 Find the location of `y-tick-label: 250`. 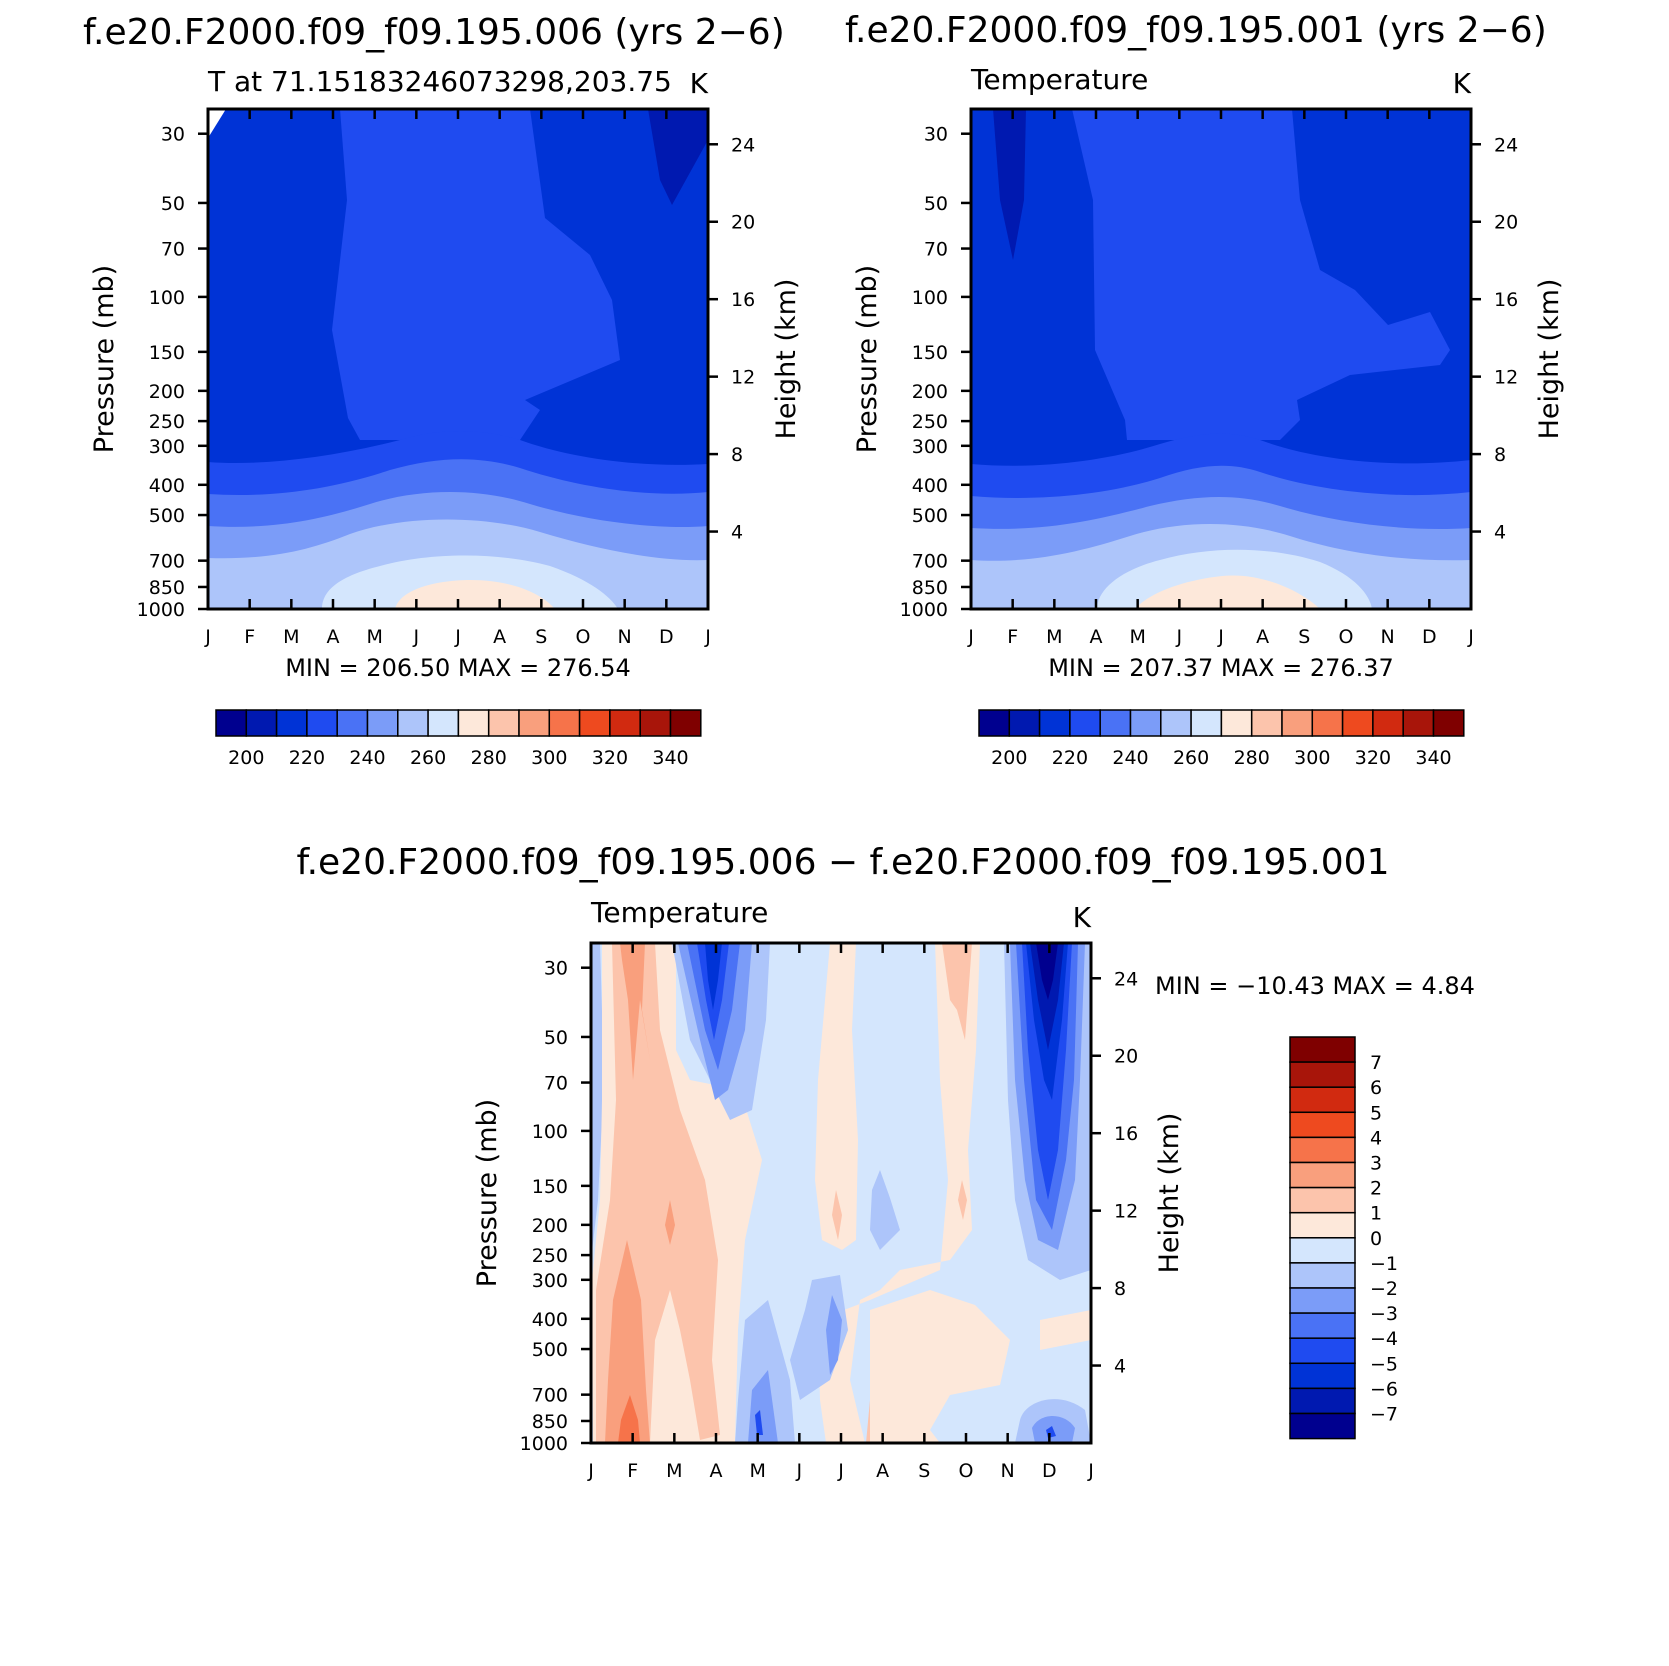

y-tick-label: 250 is located at coordinates (930, 422).